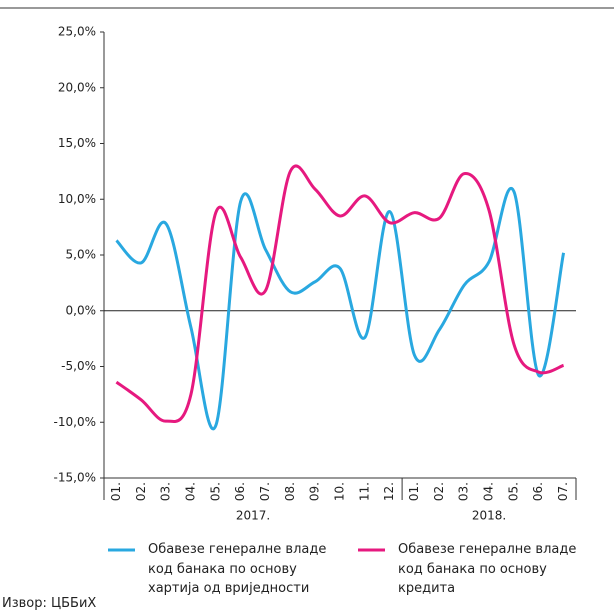  I want to click on y-tick-label: 25,0%, so click(77, 32).